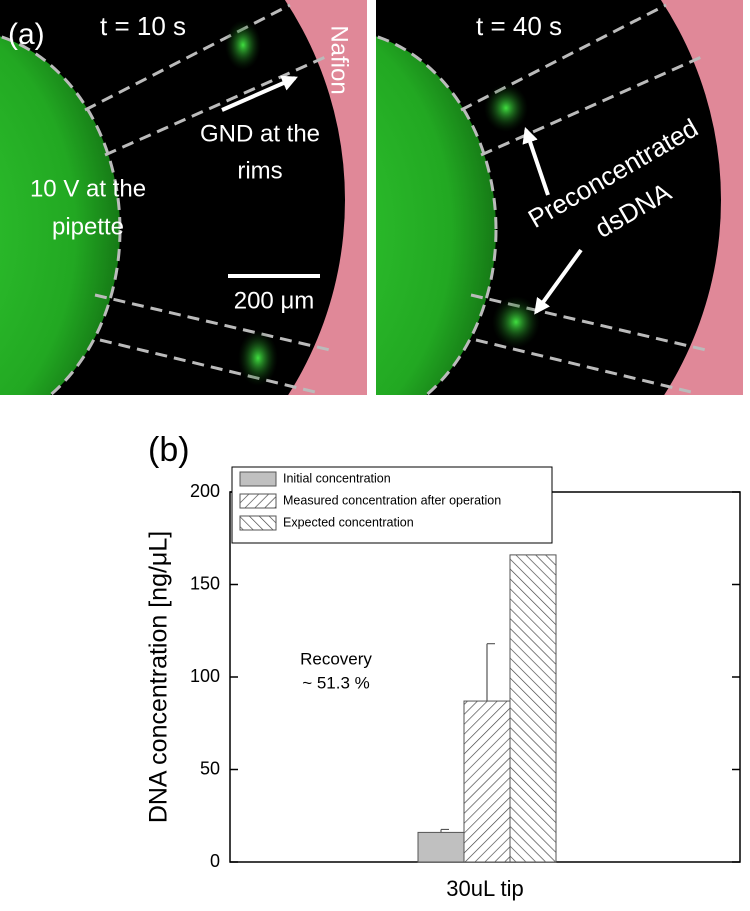 The width and height of the screenshot is (750, 911). What do you see at coordinates (159, 677) in the screenshot?
I see `y-axis-label: DNA concentration [ng/μL]` at bounding box center [159, 677].